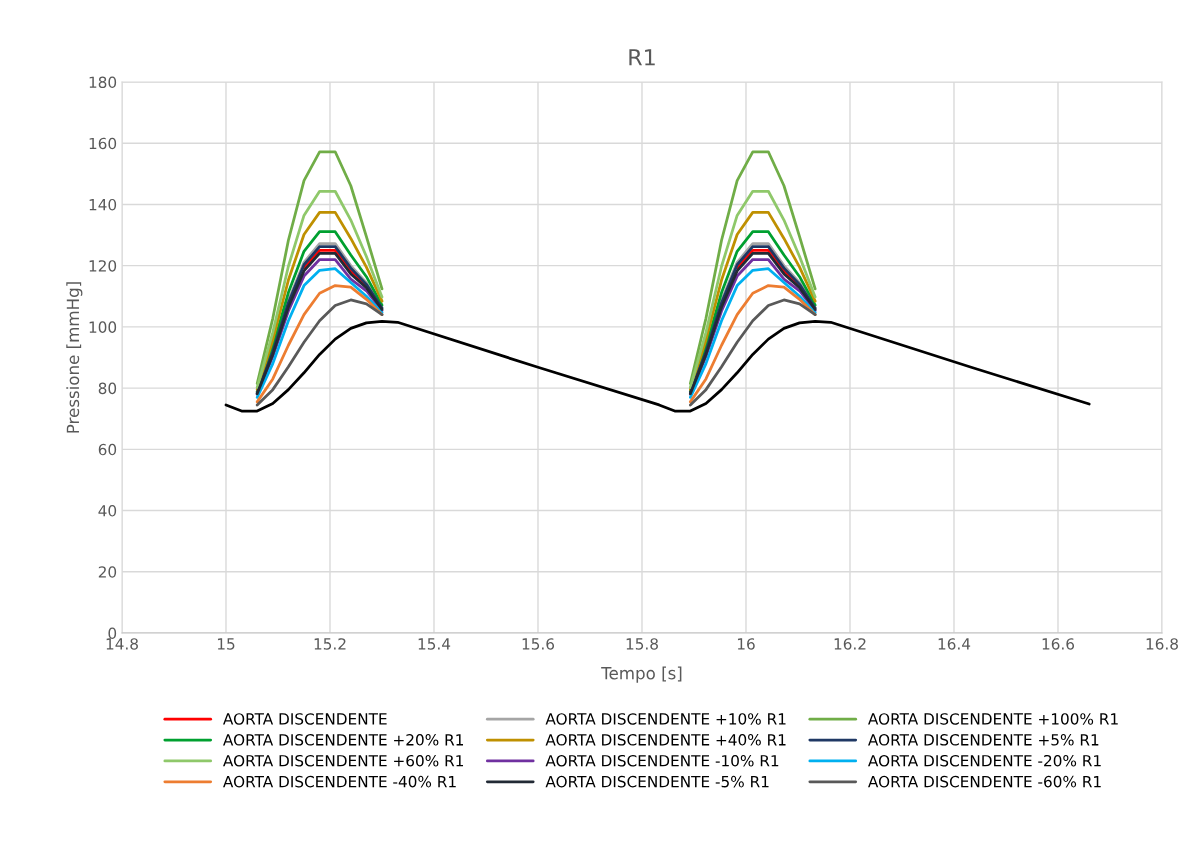 The width and height of the screenshot is (1201, 858). What do you see at coordinates (1162, 644) in the screenshot?
I see `x-tick-label: 16.8` at bounding box center [1162, 644].